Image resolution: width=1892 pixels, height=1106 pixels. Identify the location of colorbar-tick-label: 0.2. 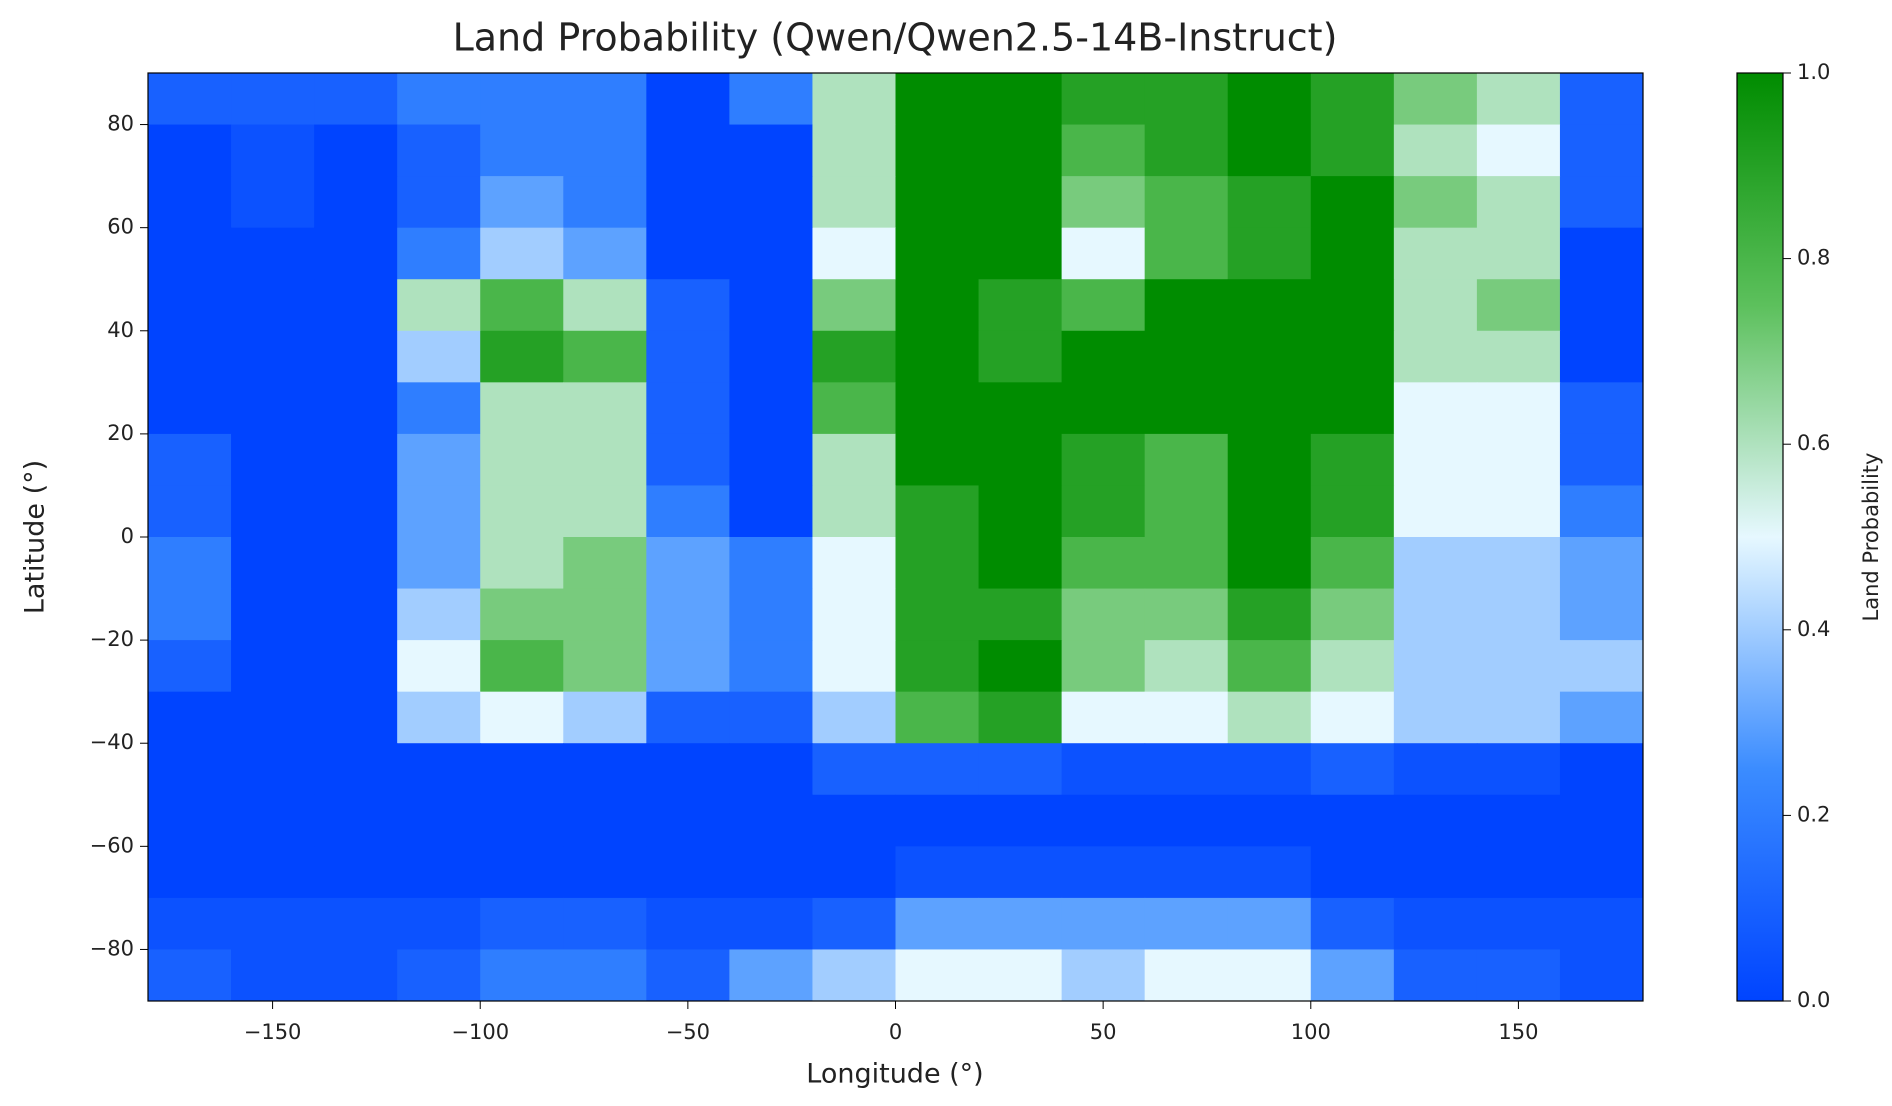
(1813, 814).